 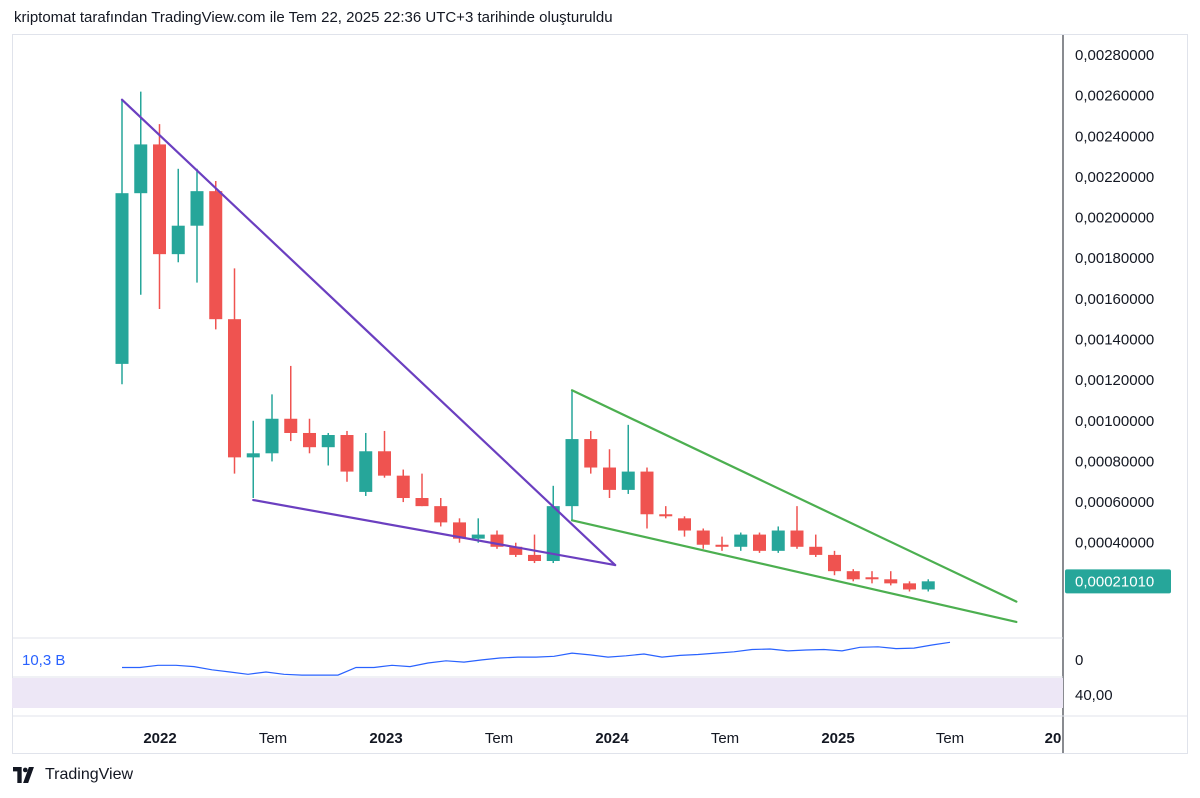 I want to click on price-axis-tick-label: 0,00220000, so click(x=1114, y=177).